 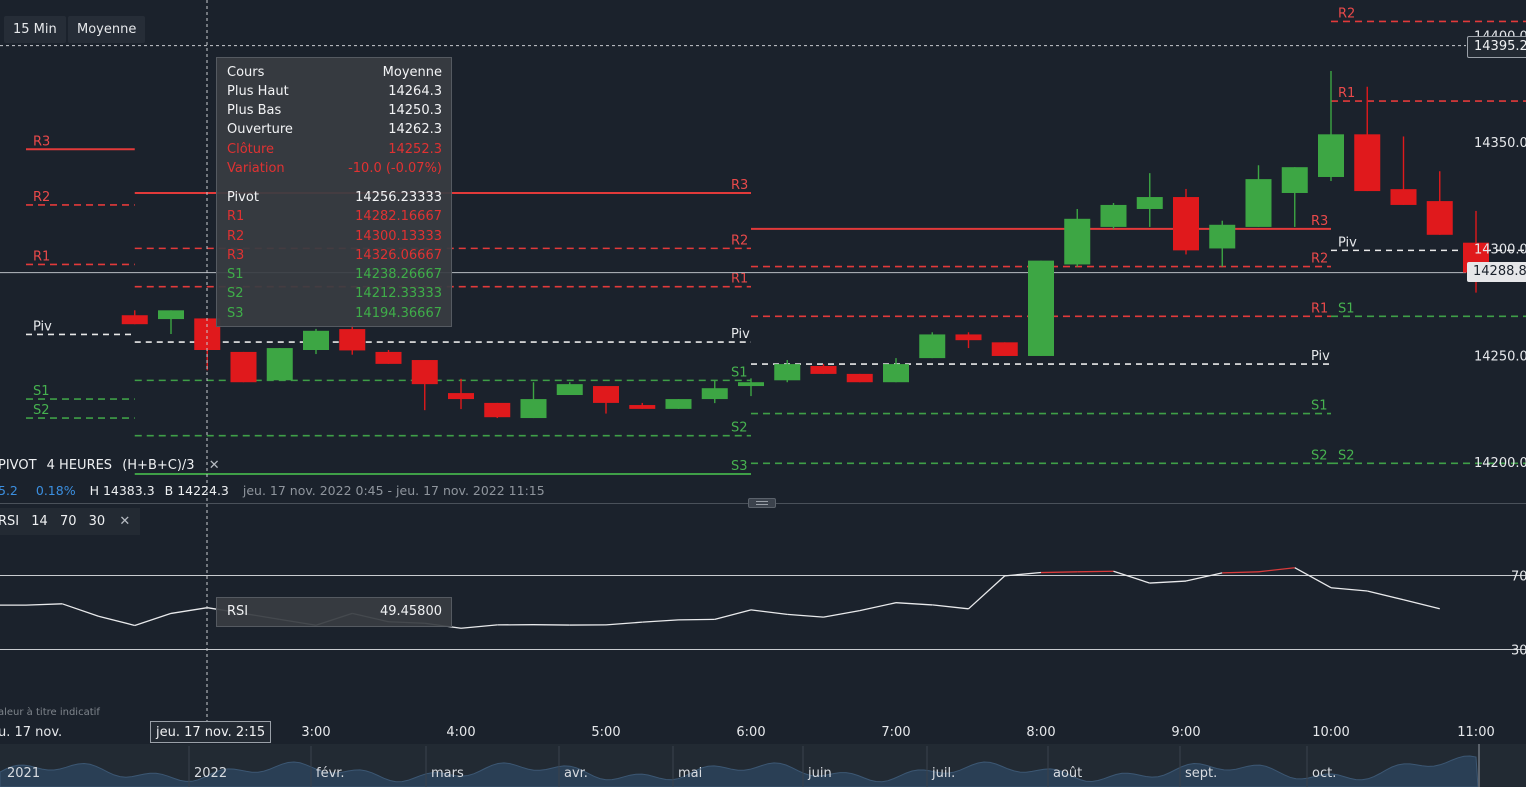 I want to click on time-tick-label: 10:00, so click(x=1331, y=732).